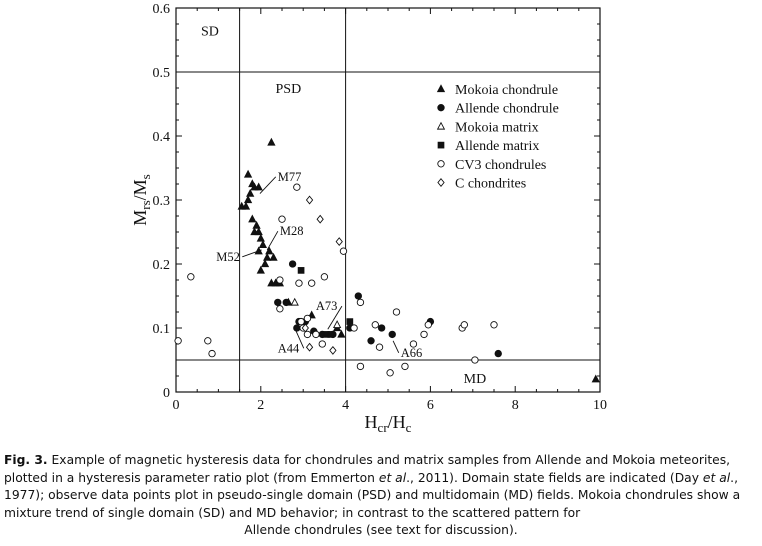 The image size is (762, 546). I want to click on legend-marker-allende-chondrule, so click(441, 108).